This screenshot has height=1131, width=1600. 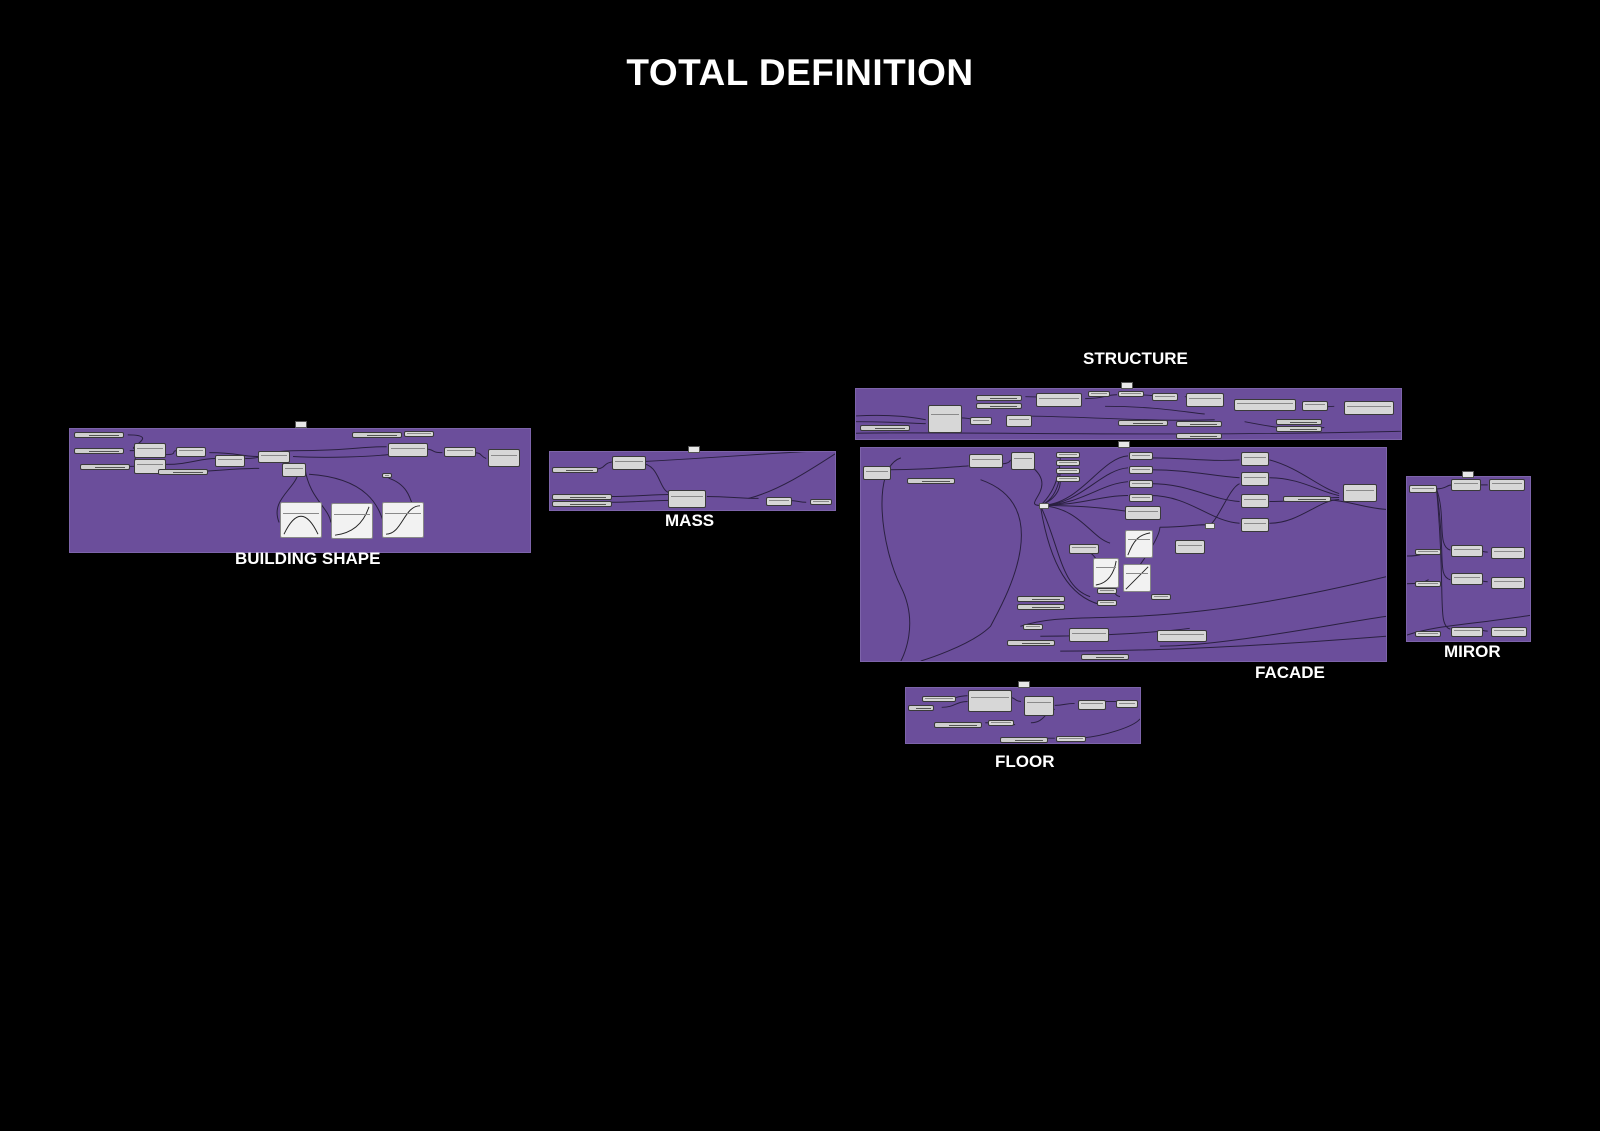 I want to click on pipe-node, so click(x=1019, y=421).